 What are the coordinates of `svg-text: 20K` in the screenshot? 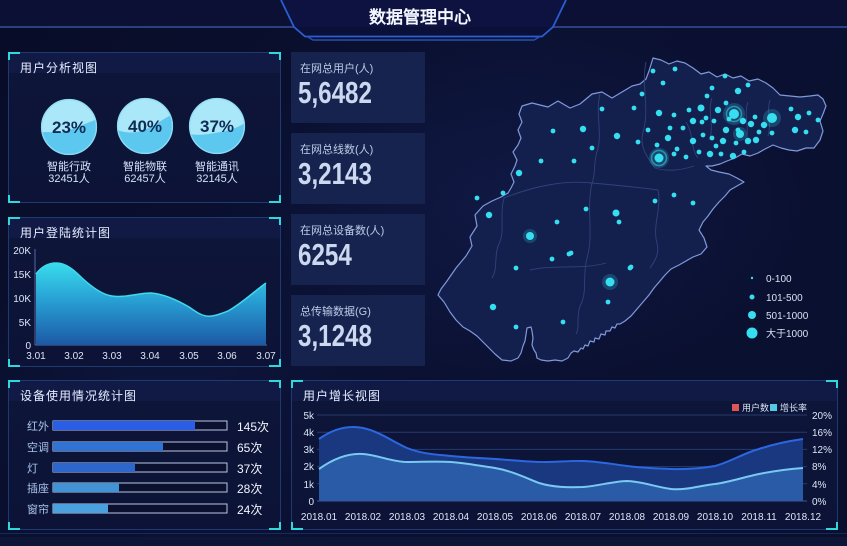 It's located at (22, 251).